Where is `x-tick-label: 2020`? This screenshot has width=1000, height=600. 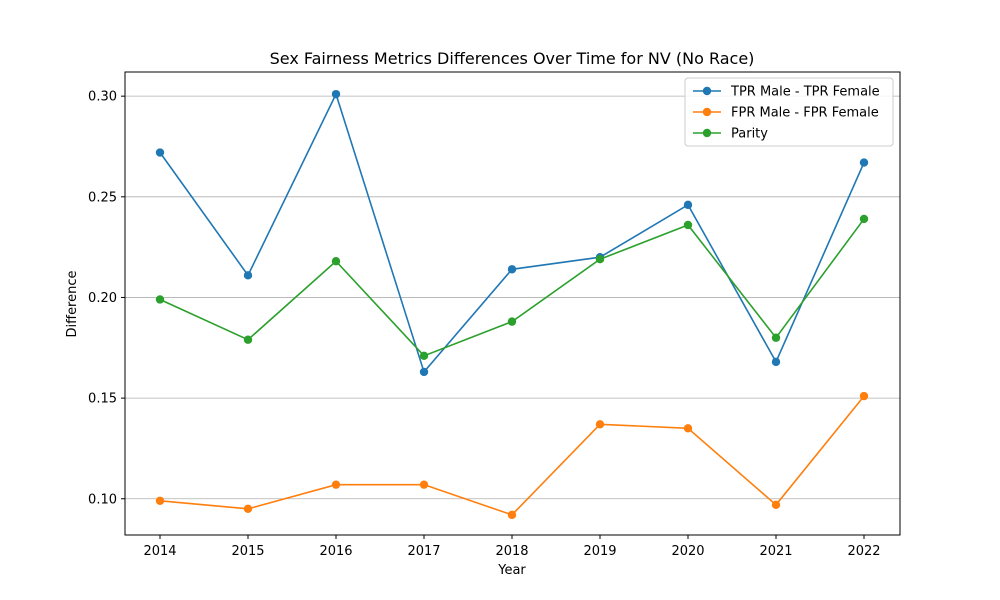
x-tick-label: 2020 is located at coordinates (687, 551).